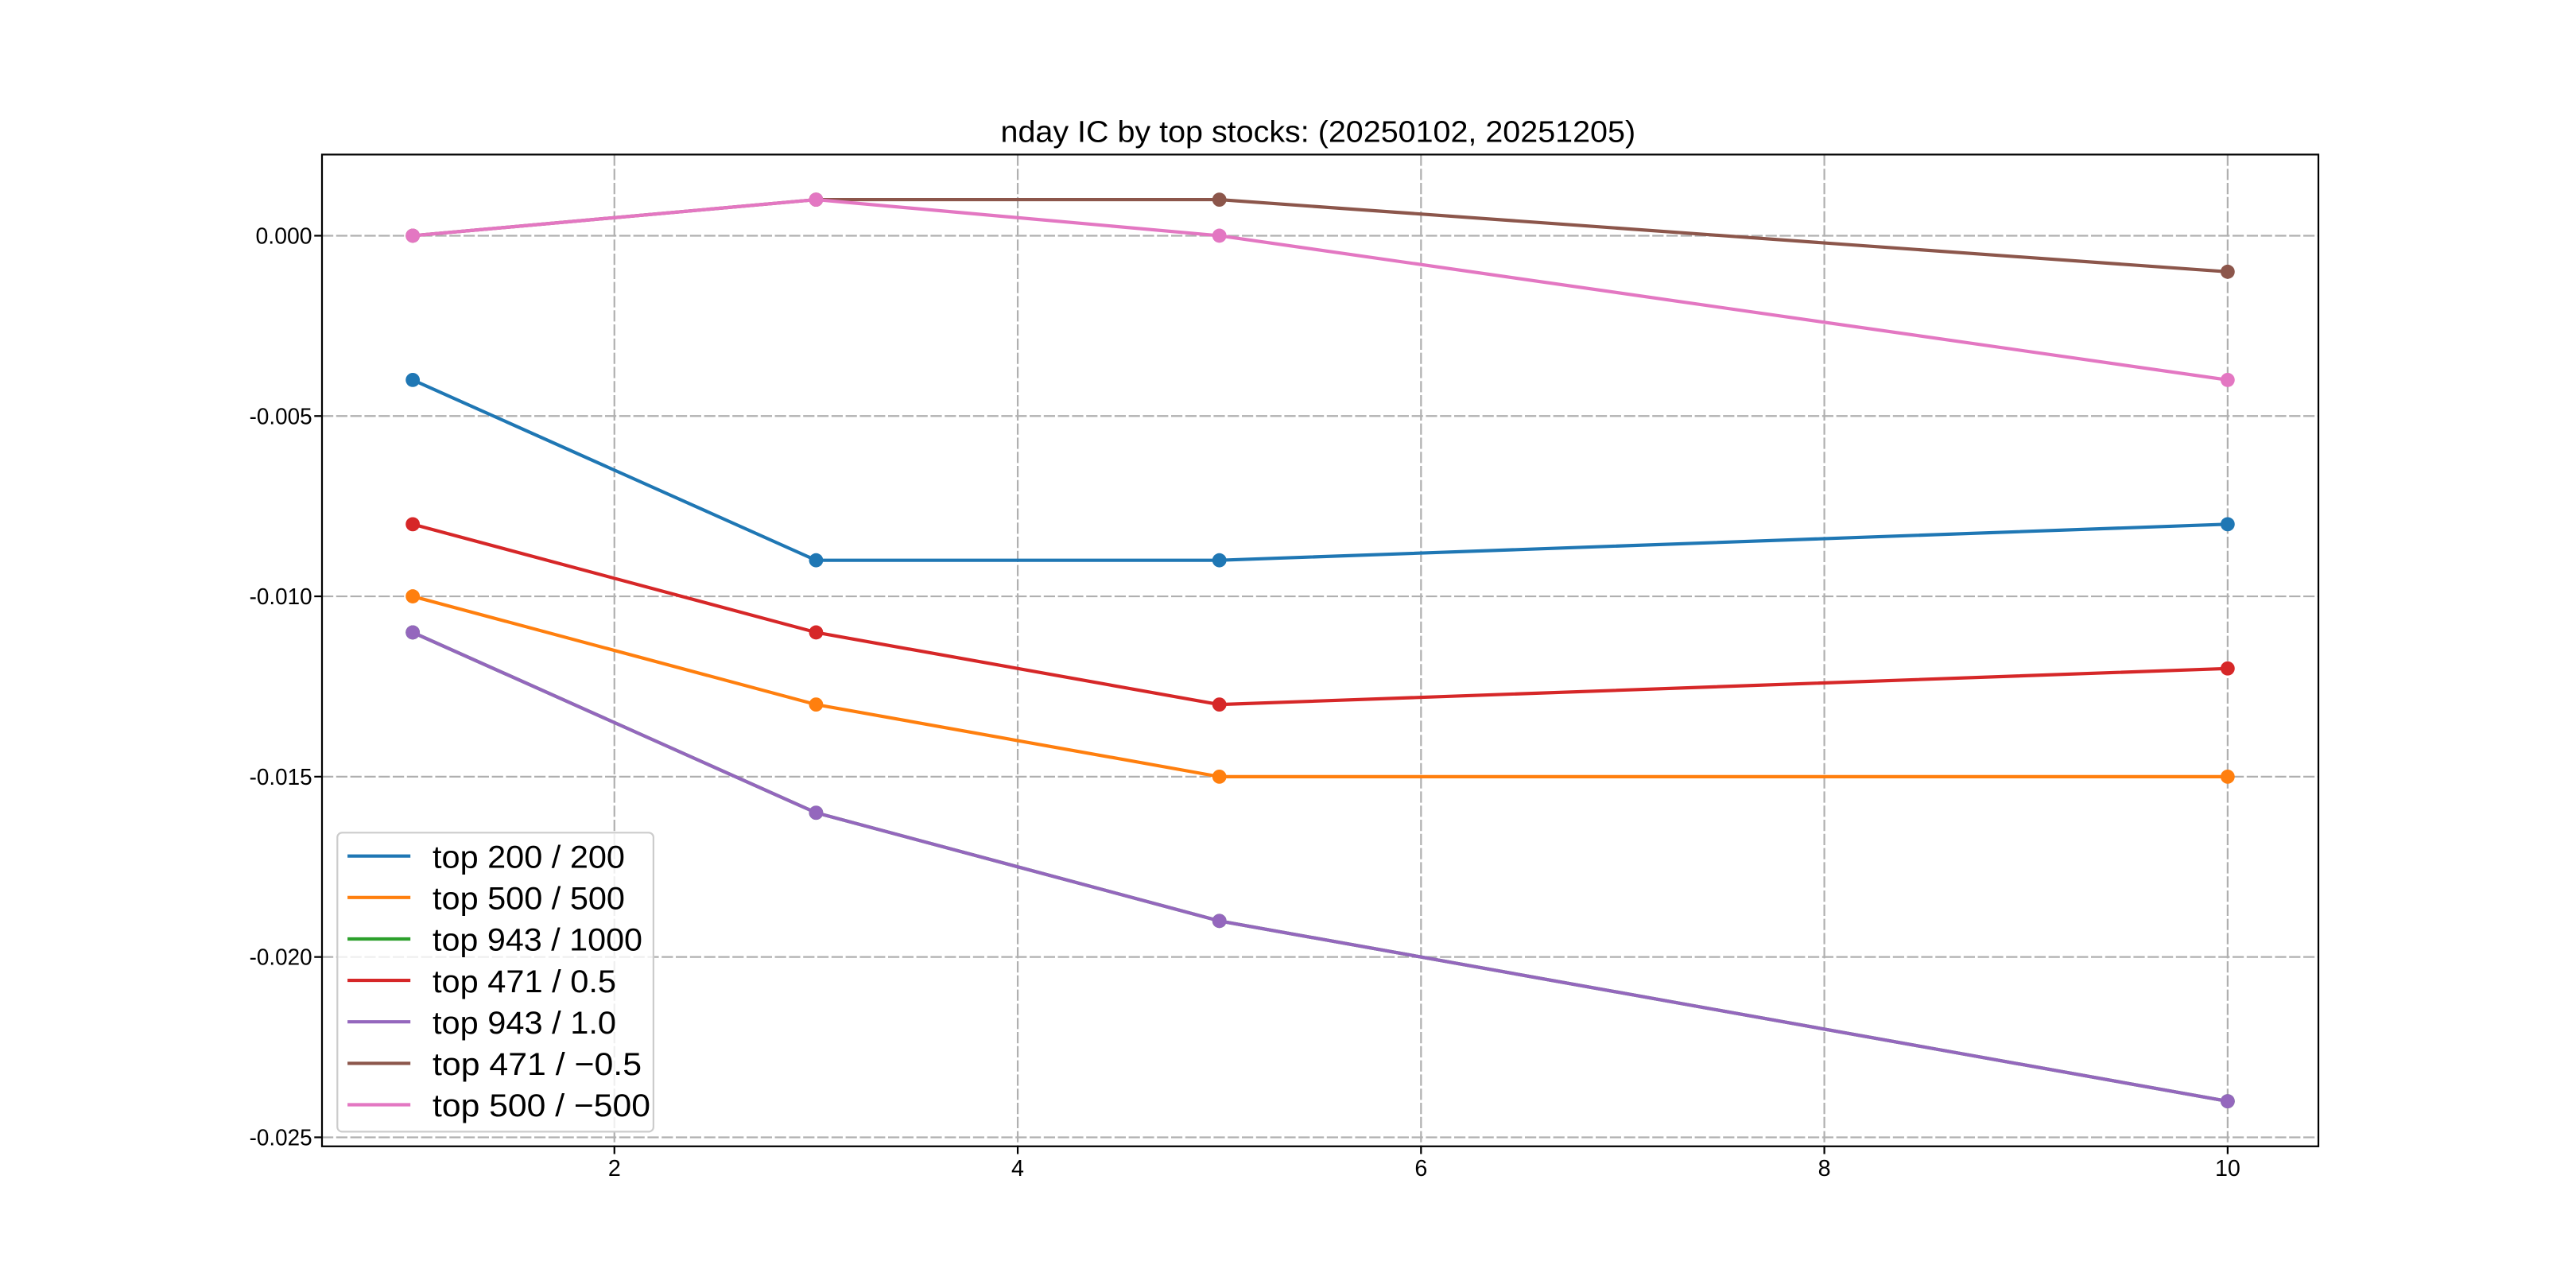 The width and height of the screenshot is (2576, 1288). What do you see at coordinates (538, 1064) in the screenshot?
I see `svg-text: top 471 / −0.5` at bounding box center [538, 1064].